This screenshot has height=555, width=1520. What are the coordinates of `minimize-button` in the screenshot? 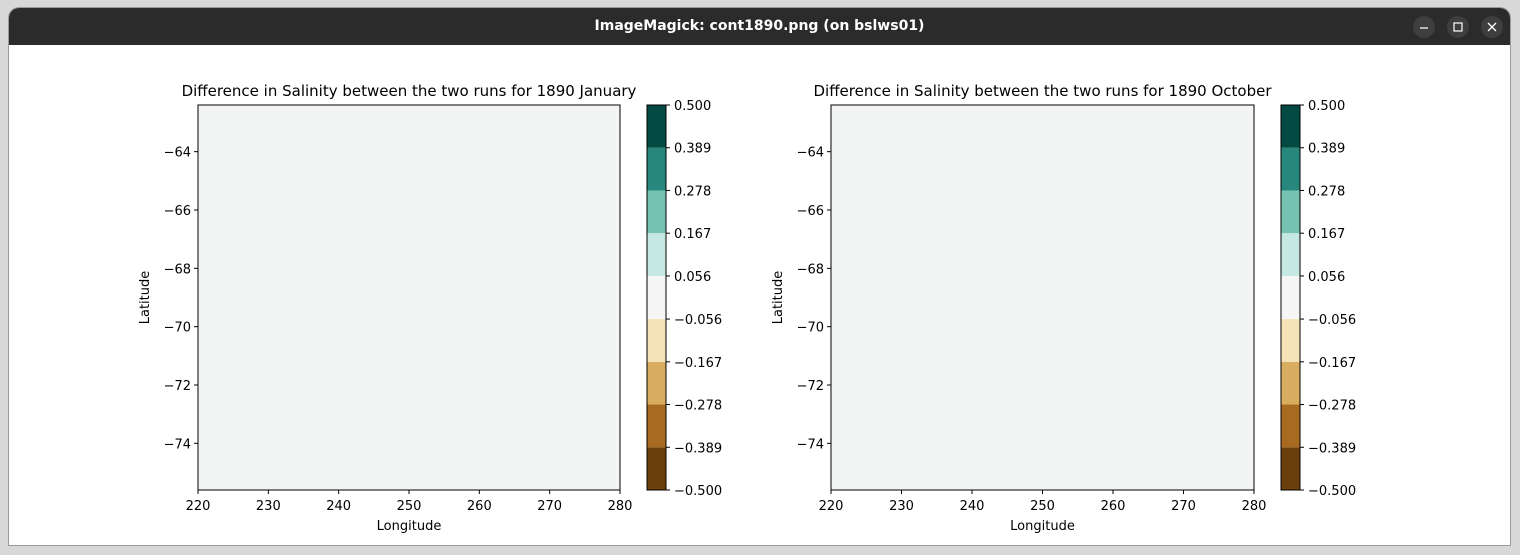 It's located at (1424, 27).